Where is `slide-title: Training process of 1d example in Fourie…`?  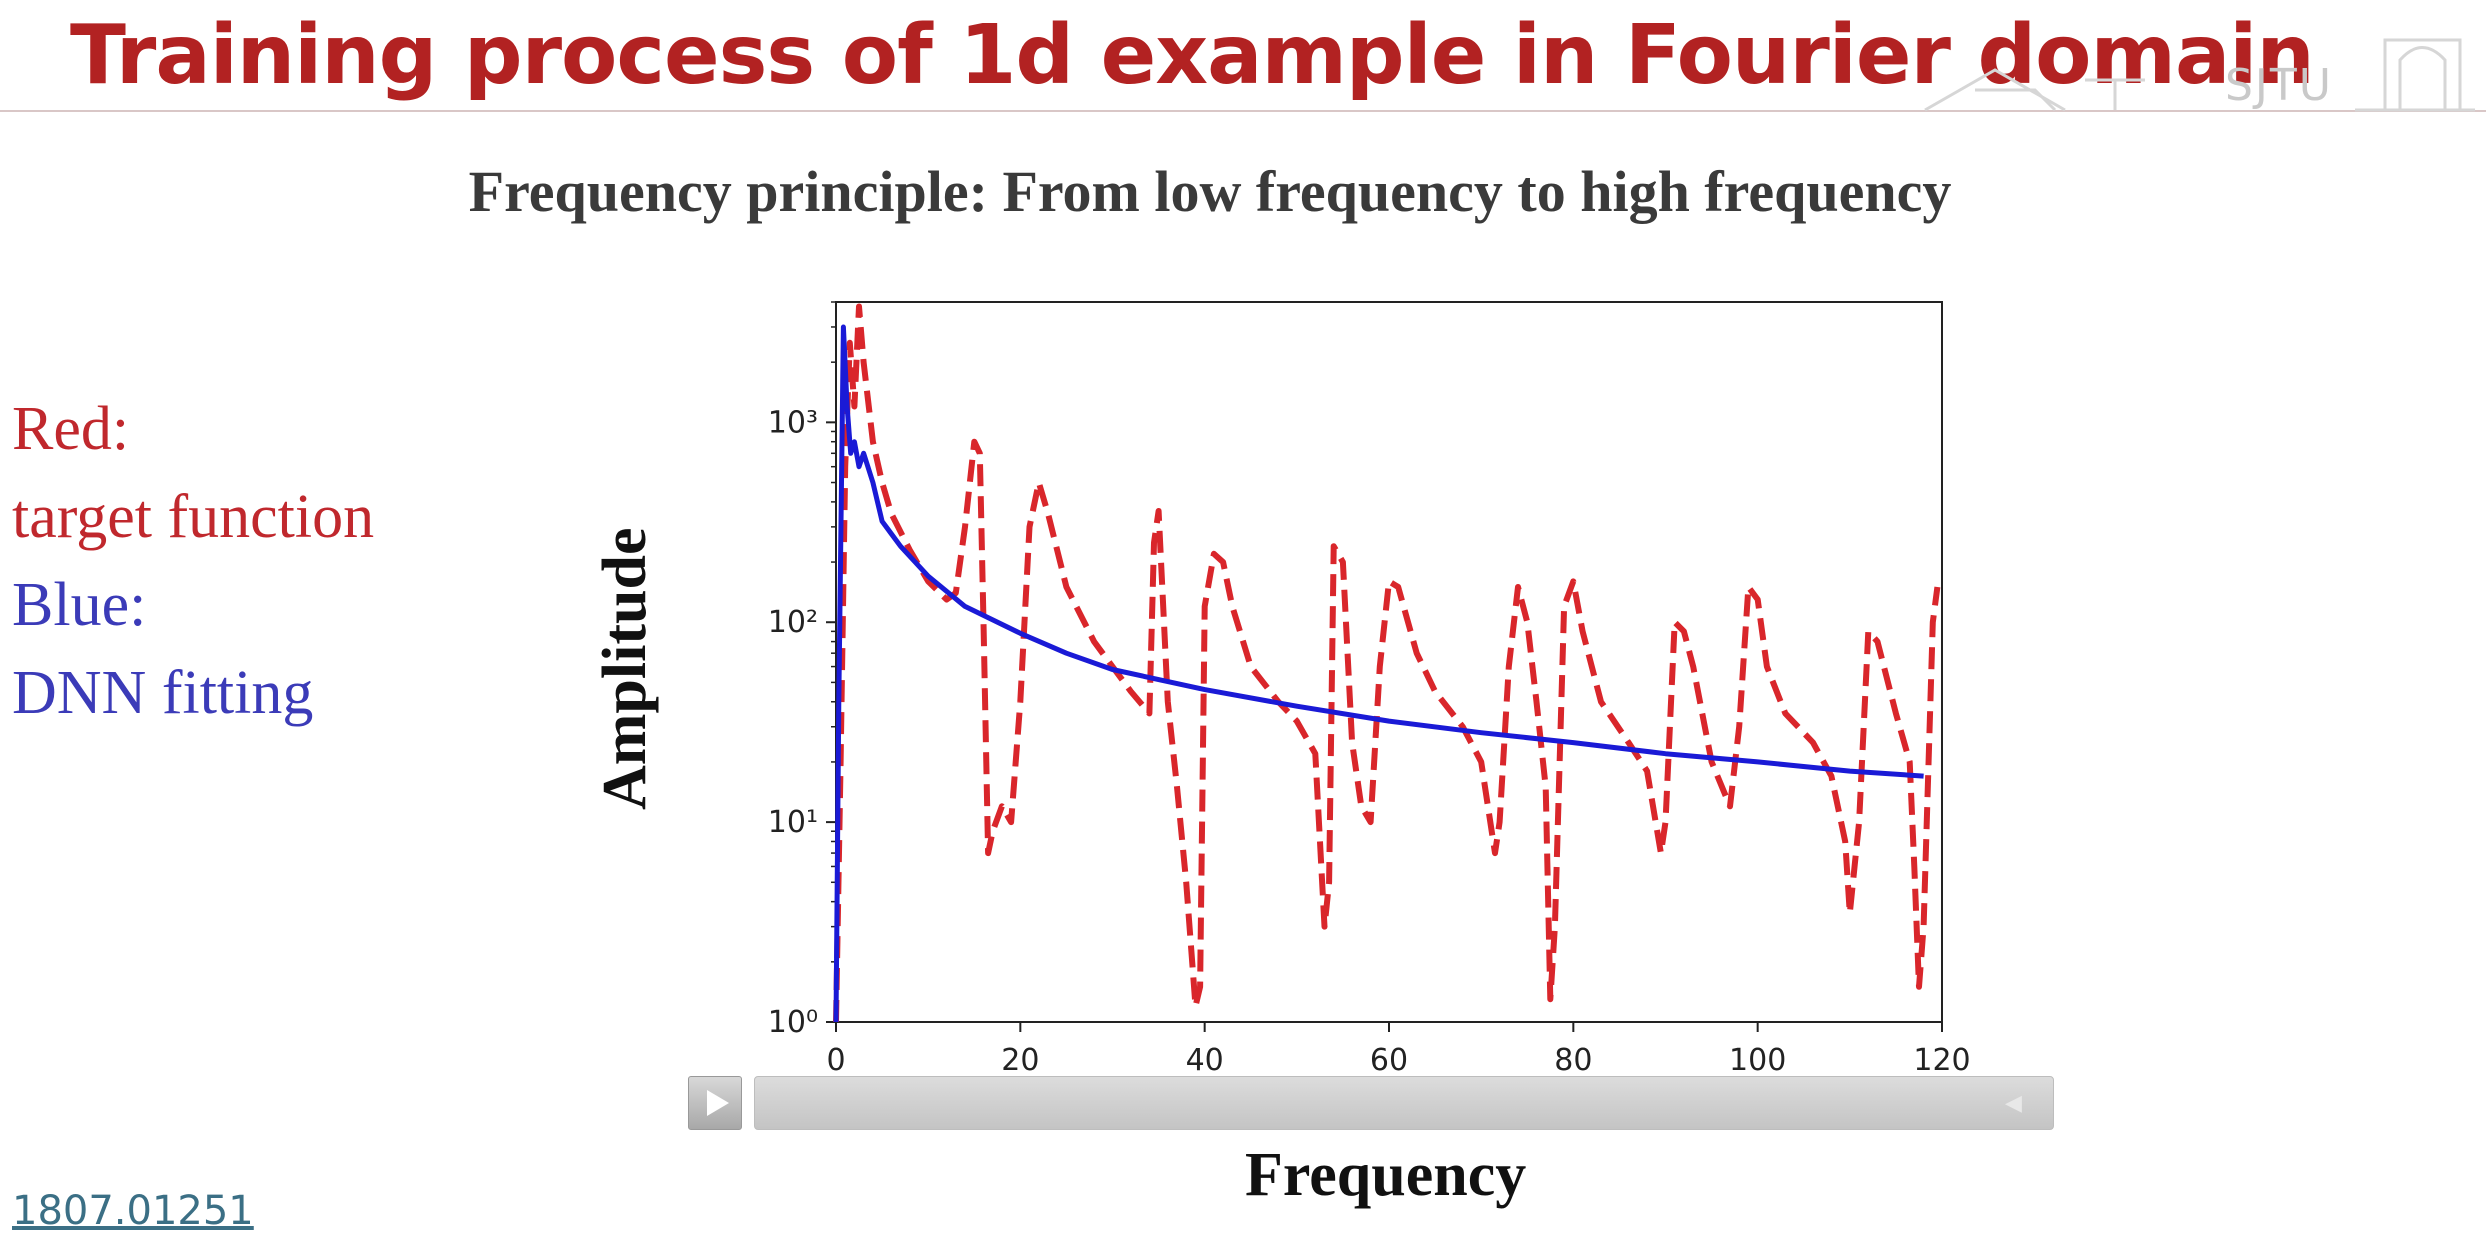
slide-title: Training process of 1d example in Fourie… is located at coordinates (1192, 55).